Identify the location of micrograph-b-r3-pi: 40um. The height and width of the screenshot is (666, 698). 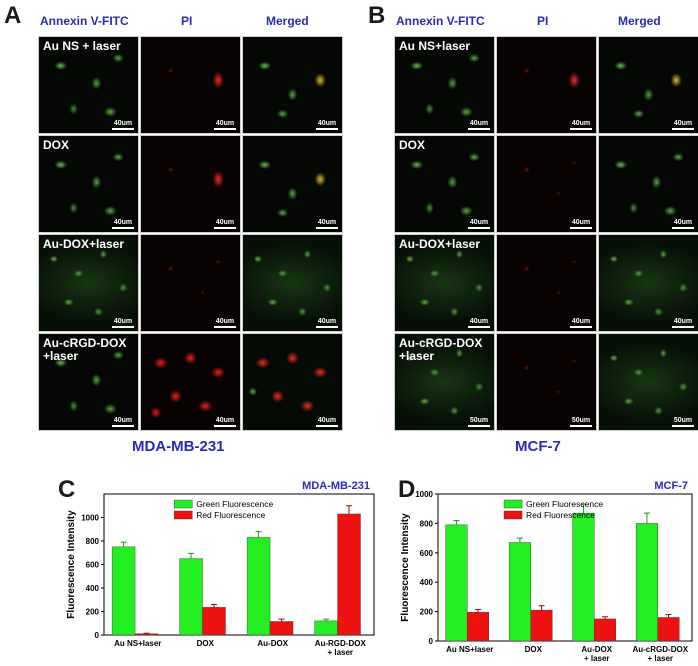
(546, 283).